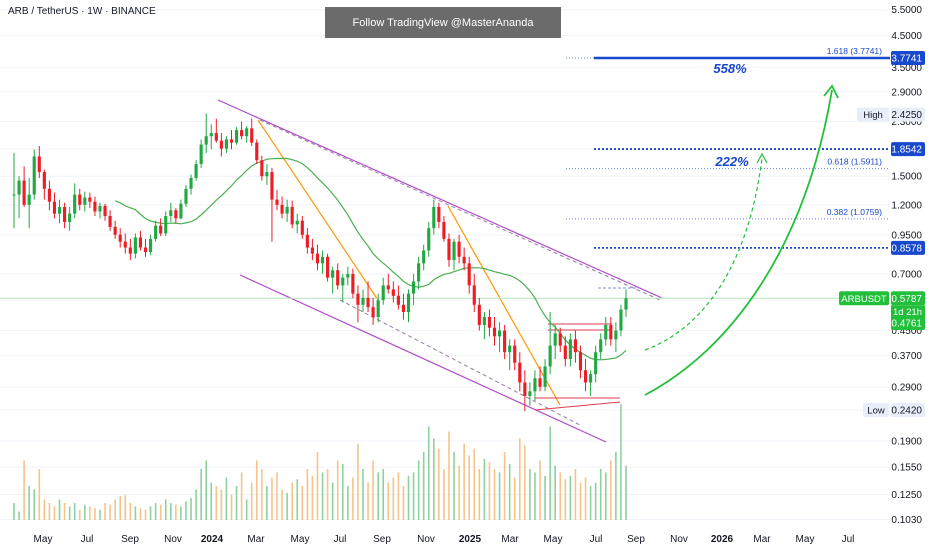 This screenshot has height=550, width=932. I want to click on time-tick-label: Nov, so click(426, 539).